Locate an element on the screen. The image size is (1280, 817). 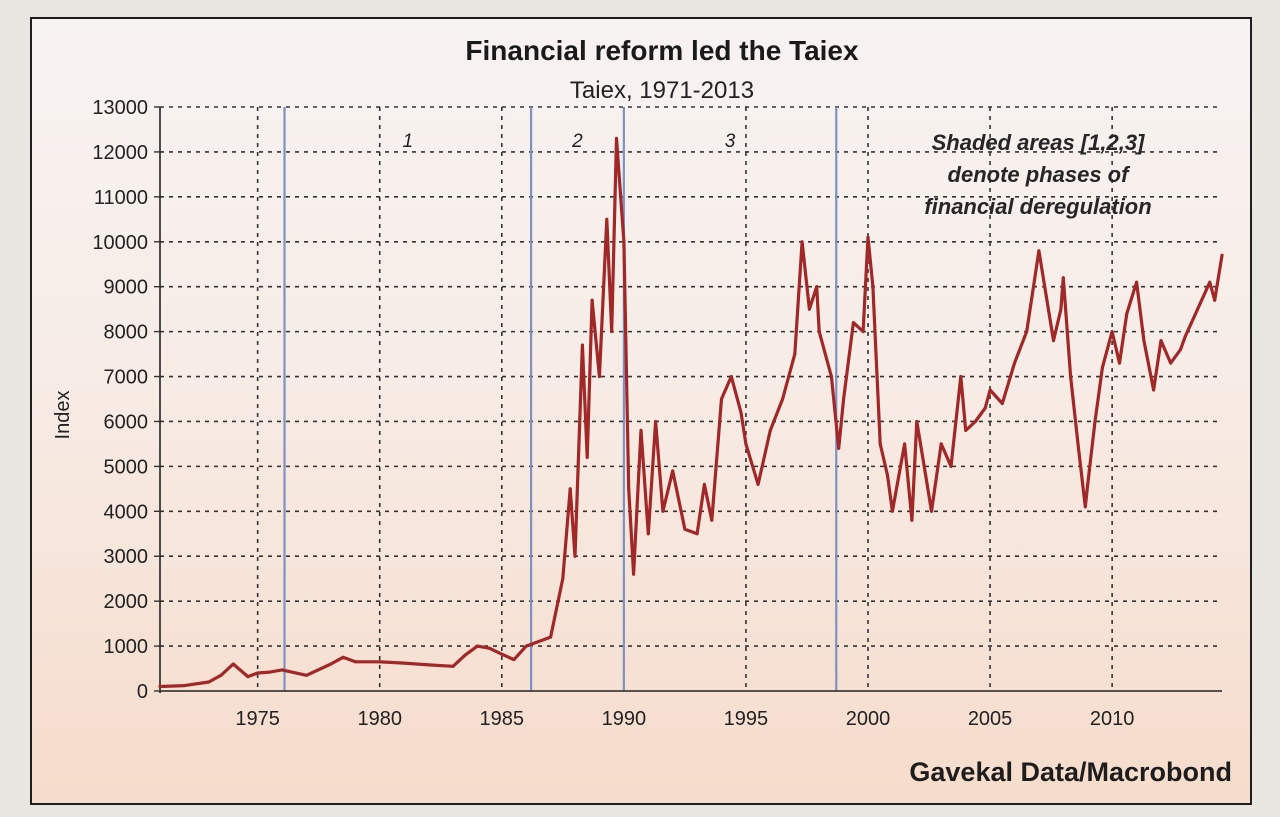
y-axis-label: Index is located at coordinates (63, 415).